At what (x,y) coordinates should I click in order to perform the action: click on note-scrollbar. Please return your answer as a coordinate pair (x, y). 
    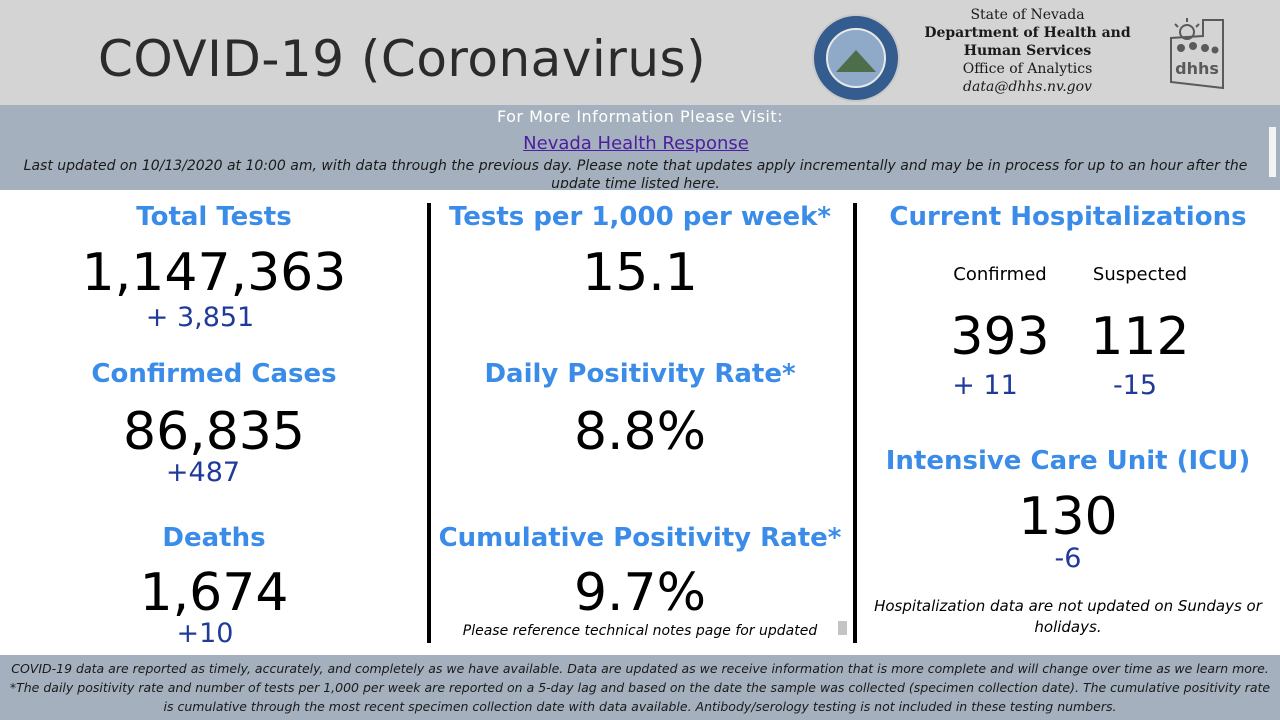
    Looking at the image, I should click on (842, 628).